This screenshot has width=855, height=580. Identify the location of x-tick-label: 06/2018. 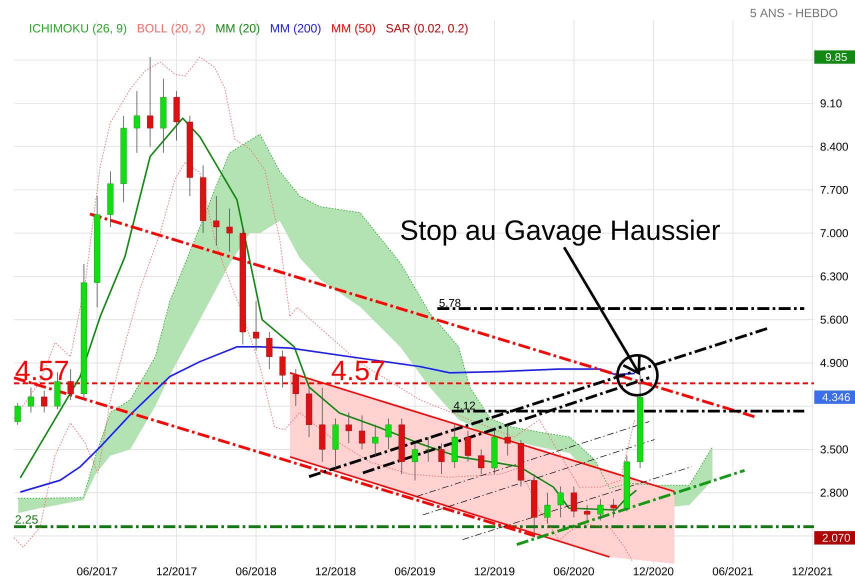
(256, 571).